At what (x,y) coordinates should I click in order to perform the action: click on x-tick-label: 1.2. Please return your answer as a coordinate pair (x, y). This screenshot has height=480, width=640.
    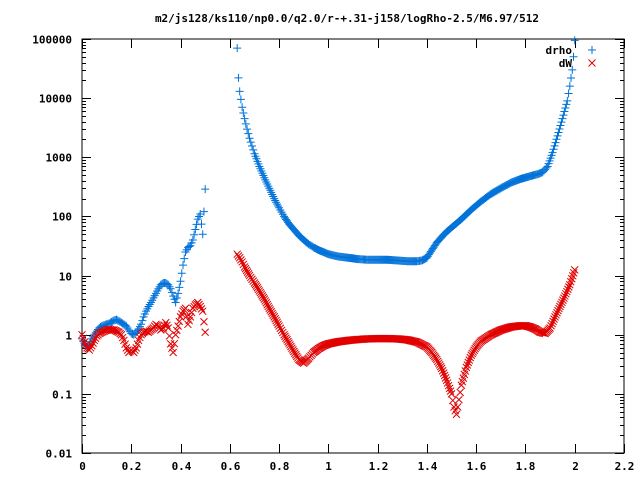
    Looking at the image, I should click on (379, 466).